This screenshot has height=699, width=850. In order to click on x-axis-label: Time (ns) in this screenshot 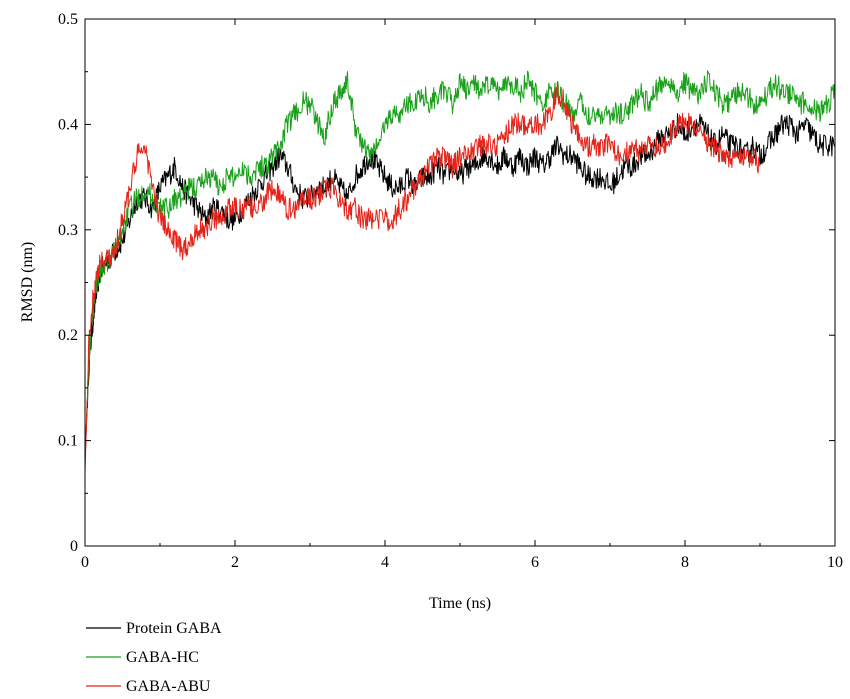, I will do `click(460, 603)`.